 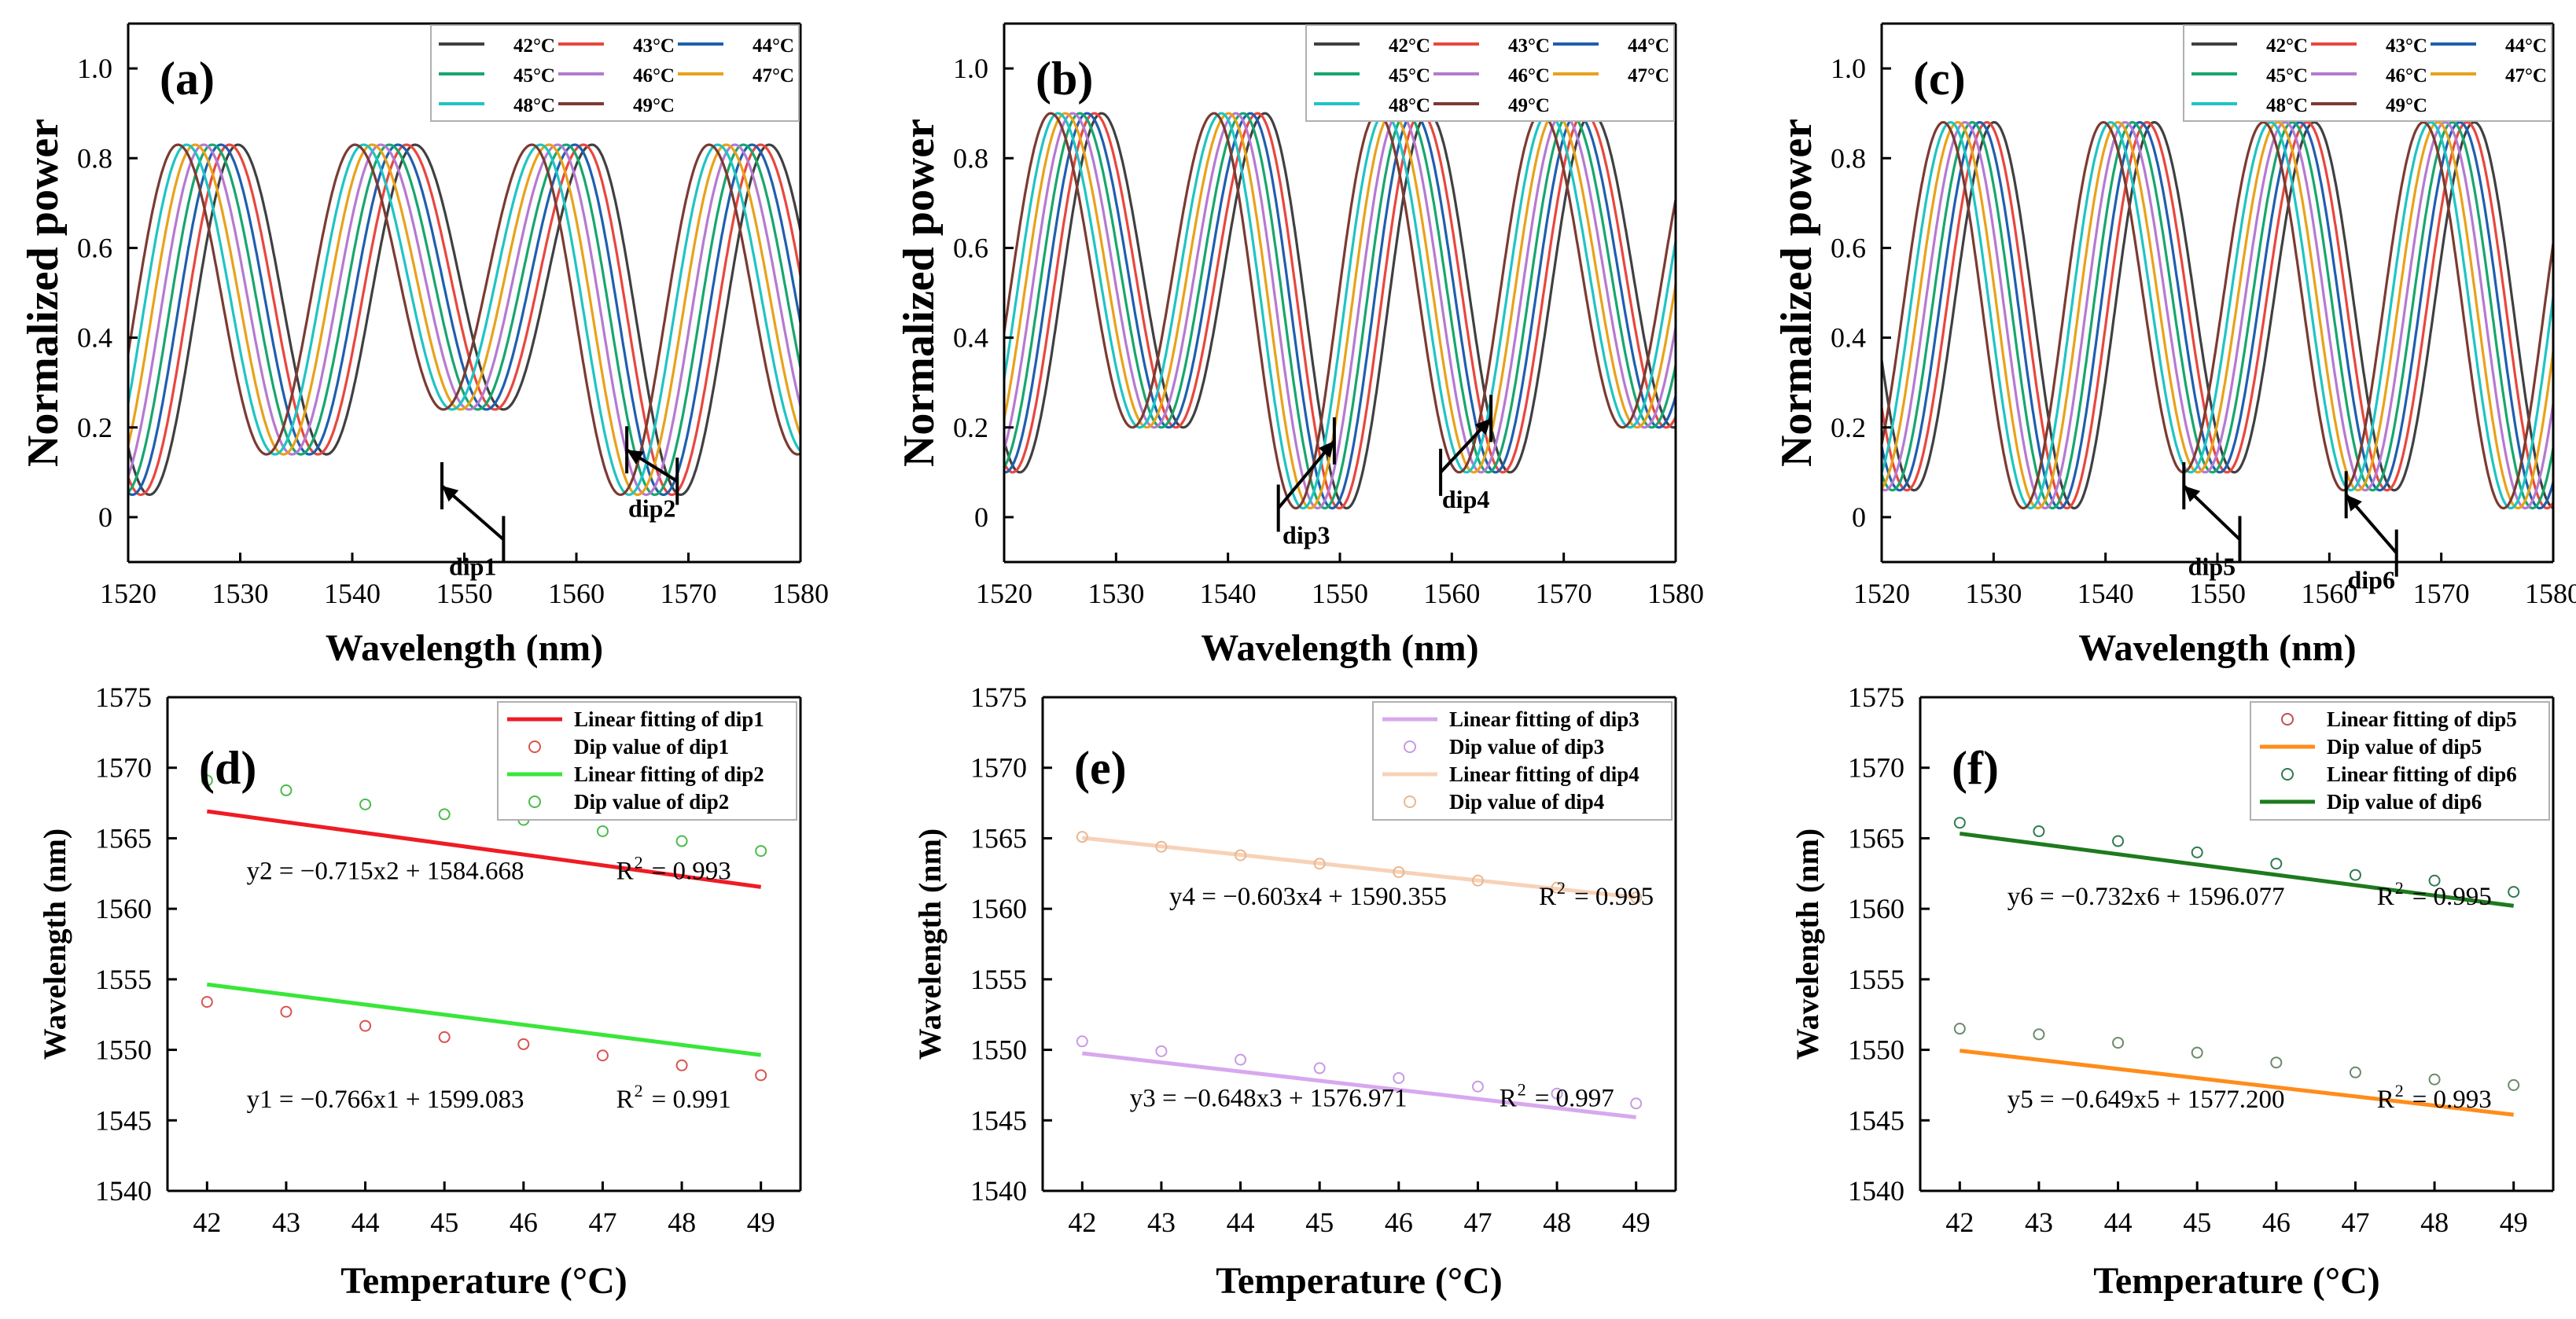 What do you see at coordinates (1544, 719) in the screenshot?
I see `legend-label: Linear fitting of dip3` at bounding box center [1544, 719].